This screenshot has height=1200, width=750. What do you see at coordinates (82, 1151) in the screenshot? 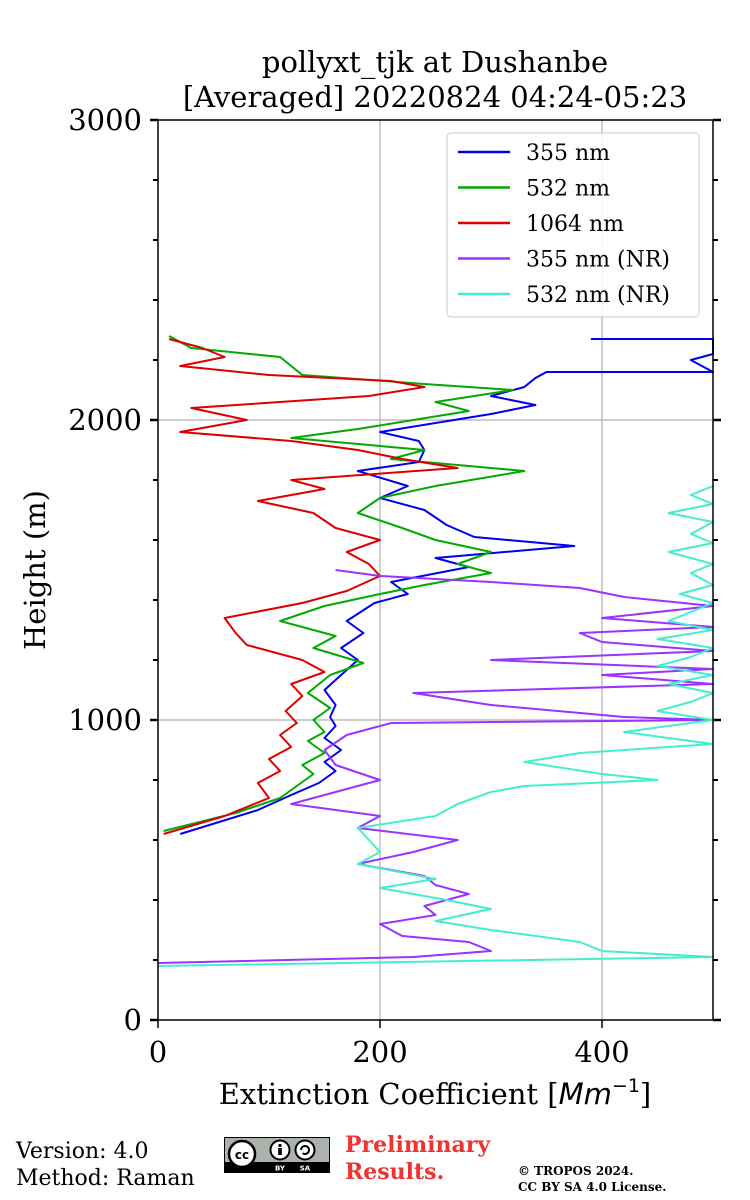
I see `version-label: Version: 4.0` at bounding box center [82, 1151].